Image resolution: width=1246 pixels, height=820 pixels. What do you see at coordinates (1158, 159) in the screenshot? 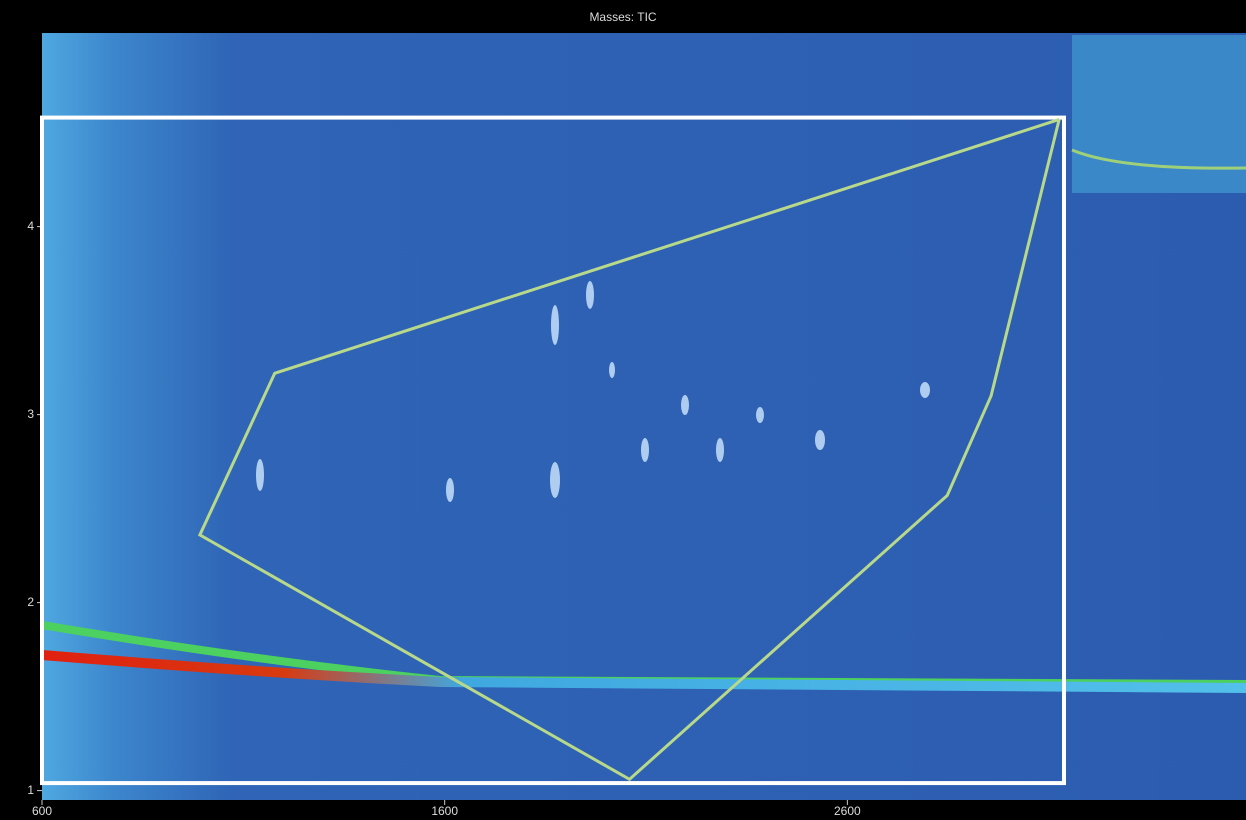
I see `inset-trace` at bounding box center [1158, 159].